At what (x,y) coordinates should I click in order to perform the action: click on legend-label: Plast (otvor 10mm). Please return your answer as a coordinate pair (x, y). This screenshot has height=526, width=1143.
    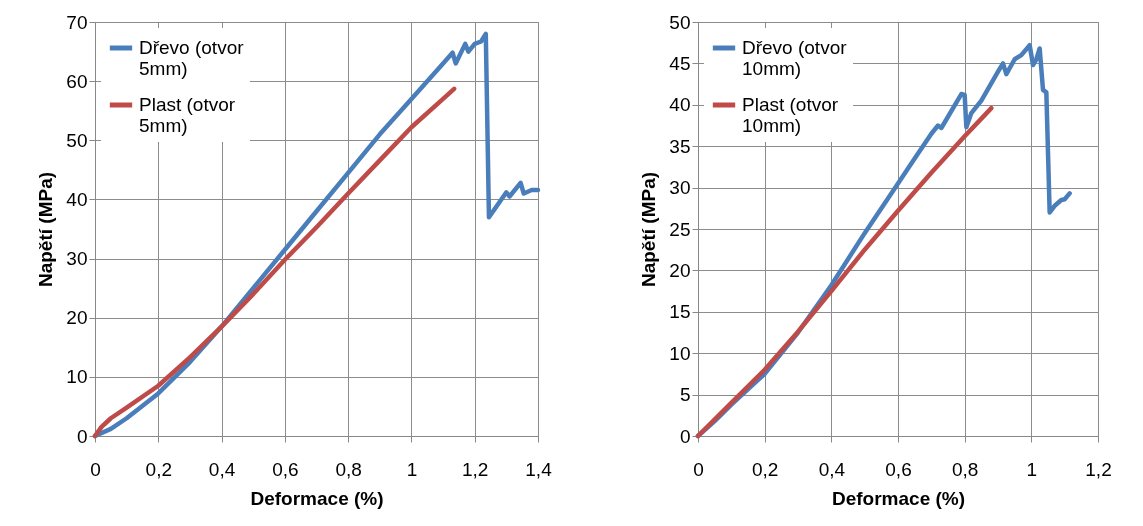
    Looking at the image, I should click on (790, 115).